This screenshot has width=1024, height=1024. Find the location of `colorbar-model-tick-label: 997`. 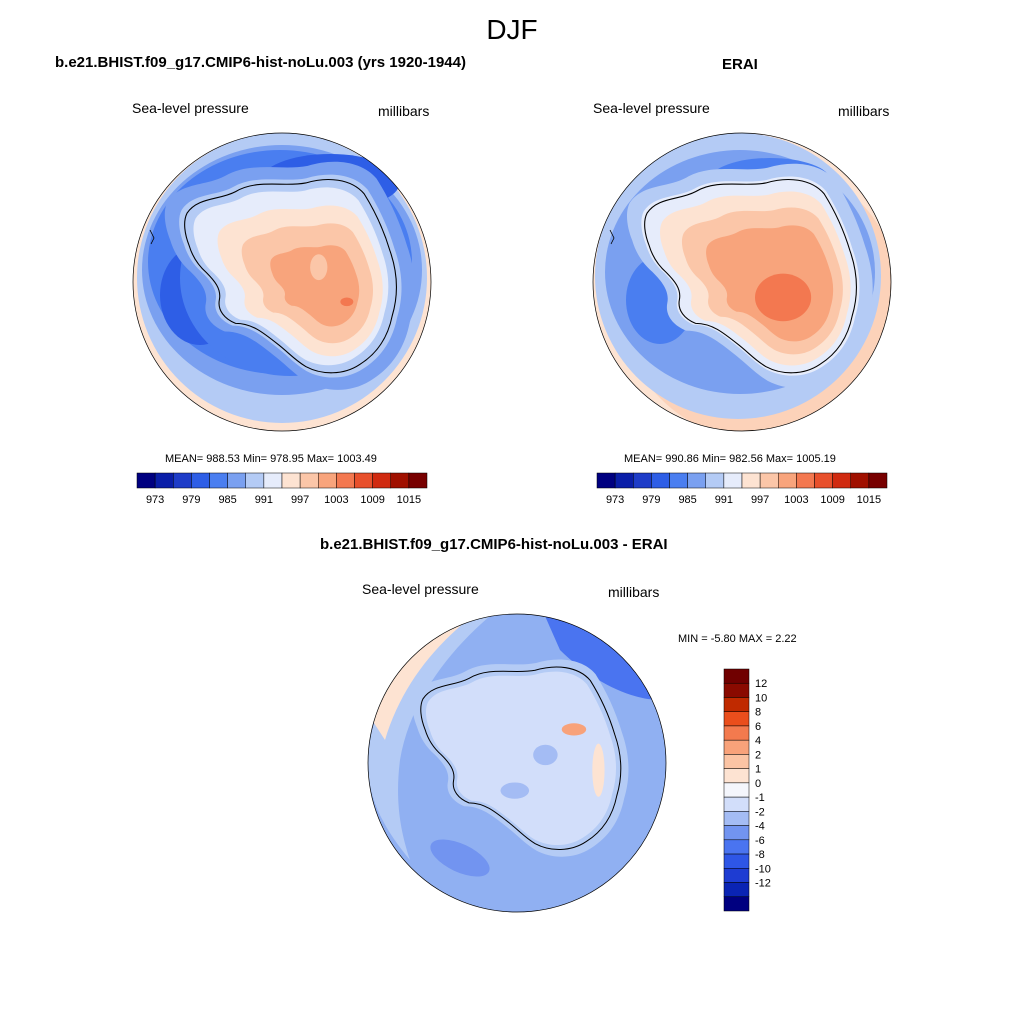

colorbar-model-tick-label: 997 is located at coordinates (300, 500).